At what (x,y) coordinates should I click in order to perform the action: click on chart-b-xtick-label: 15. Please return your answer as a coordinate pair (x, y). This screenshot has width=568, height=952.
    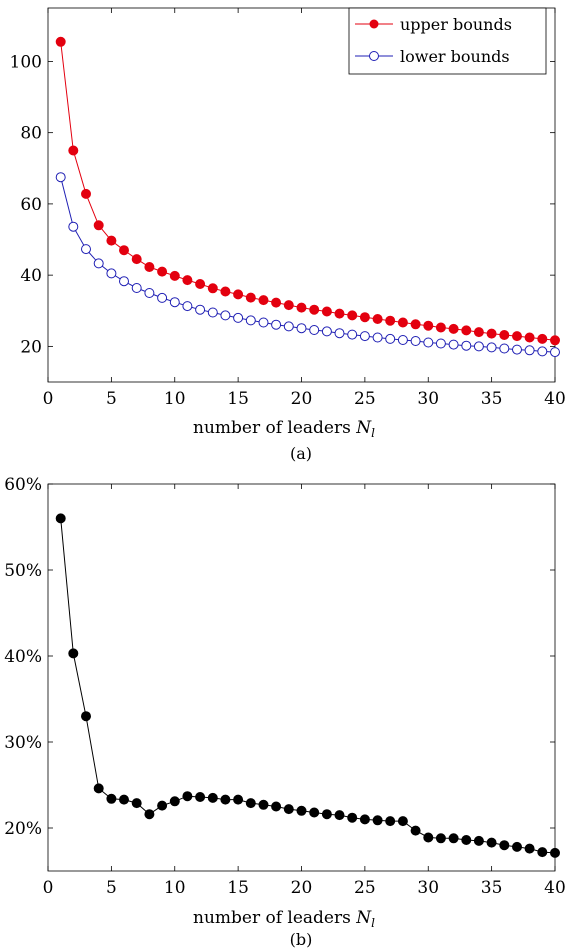
    Looking at the image, I should click on (238, 888).